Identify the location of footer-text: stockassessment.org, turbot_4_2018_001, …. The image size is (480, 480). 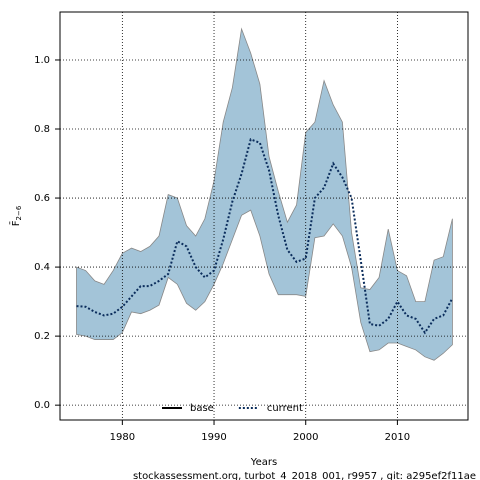
(304, 475).